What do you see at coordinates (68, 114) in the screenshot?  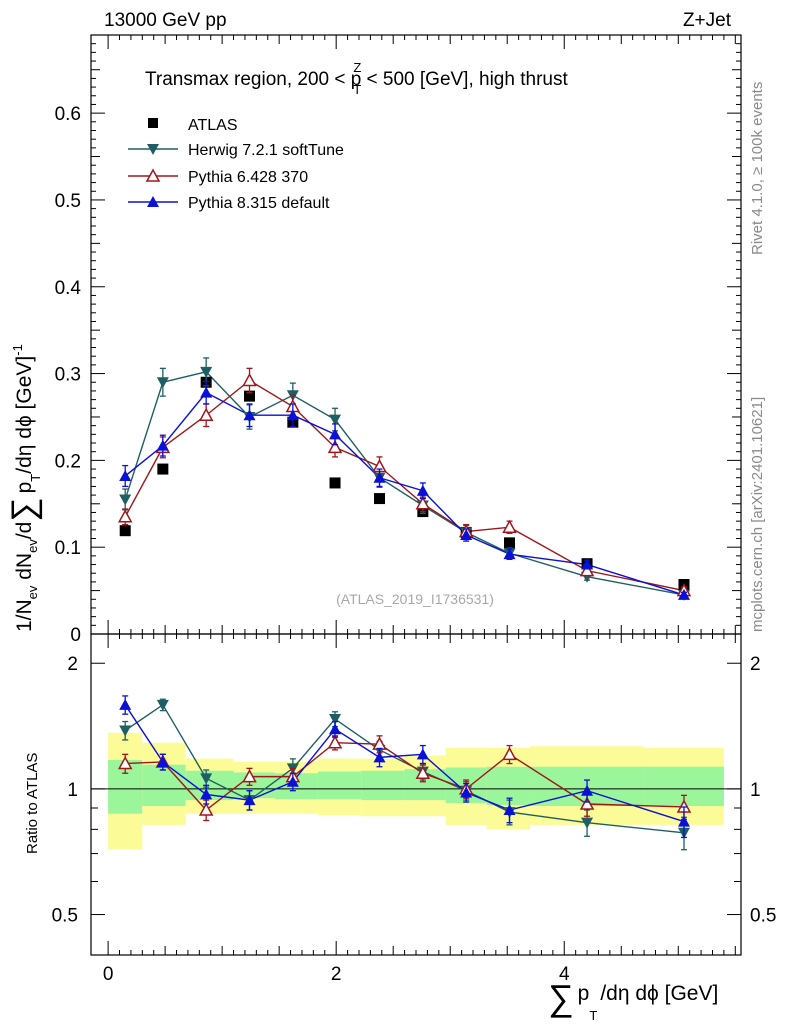 I see `y-tick-label: 0.6` at bounding box center [68, 114].